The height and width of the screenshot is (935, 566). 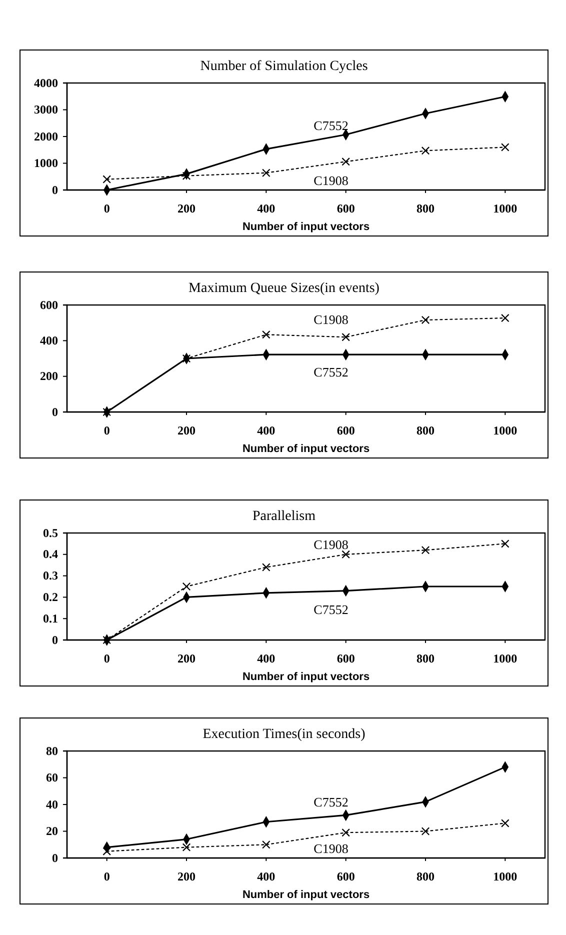 I want to click on y-tick-label: 20, so click(x=52, y=831).